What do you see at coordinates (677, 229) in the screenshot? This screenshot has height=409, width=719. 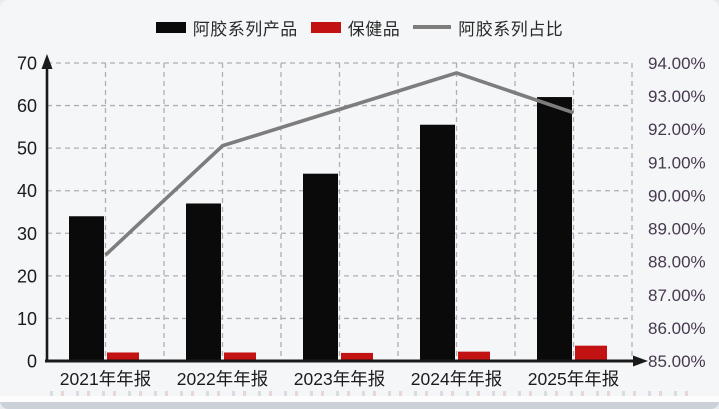 I see `right-axis-tick: 89.00%` at bounding box center [677, 229].